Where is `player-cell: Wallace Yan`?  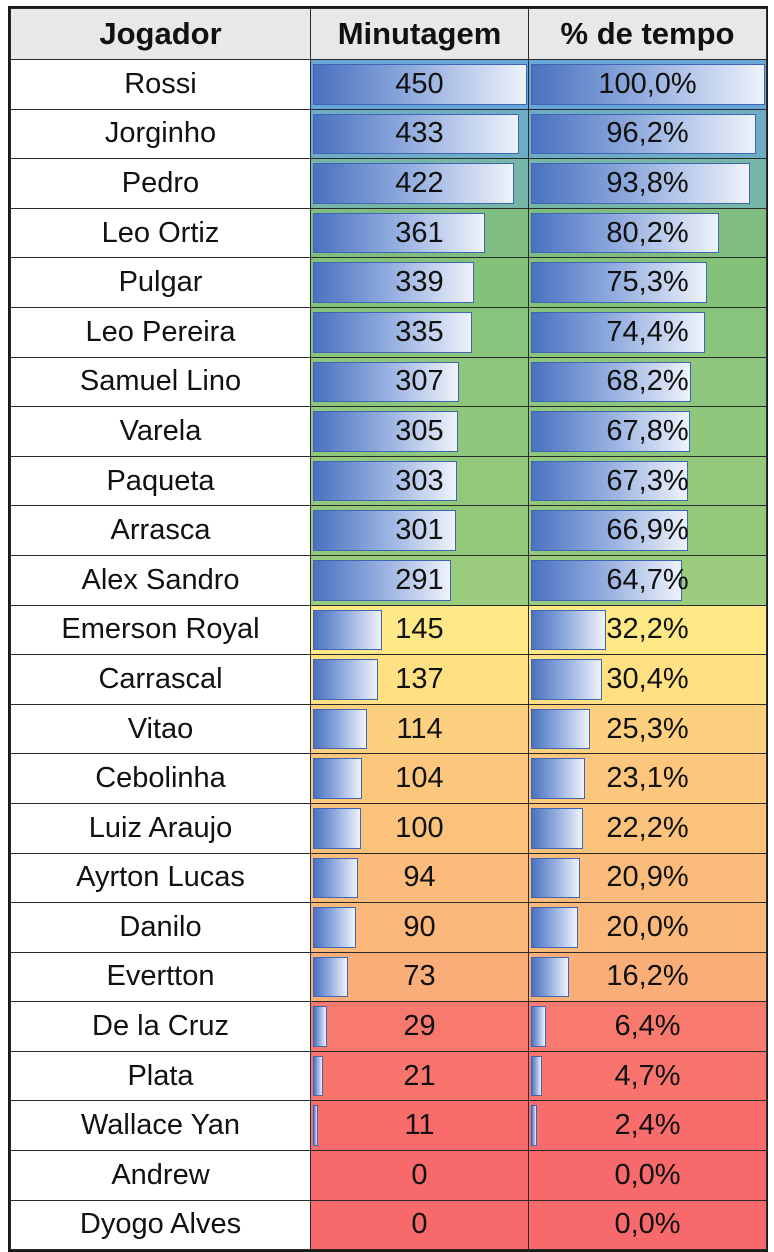 player-cell: Wallace Yan is located at coordinates (160, 1126).